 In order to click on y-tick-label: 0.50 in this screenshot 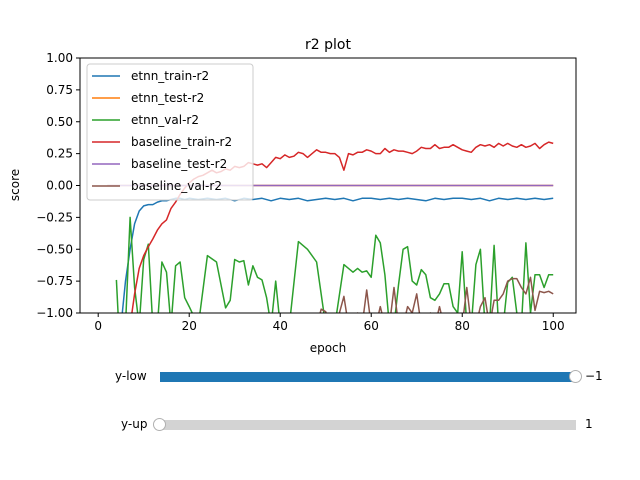, I will do `click(59, 122)`.